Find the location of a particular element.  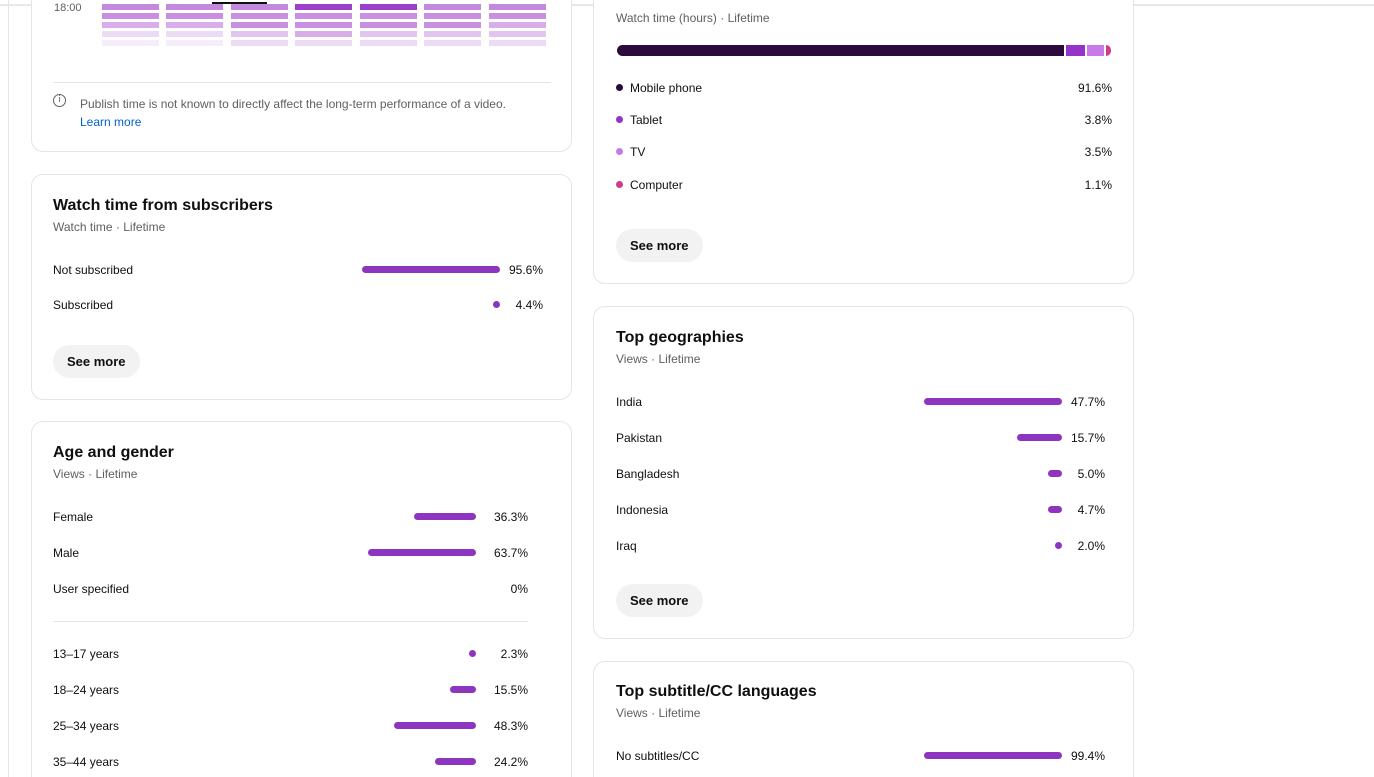

page-left-border is located at coordinates (8, 388).